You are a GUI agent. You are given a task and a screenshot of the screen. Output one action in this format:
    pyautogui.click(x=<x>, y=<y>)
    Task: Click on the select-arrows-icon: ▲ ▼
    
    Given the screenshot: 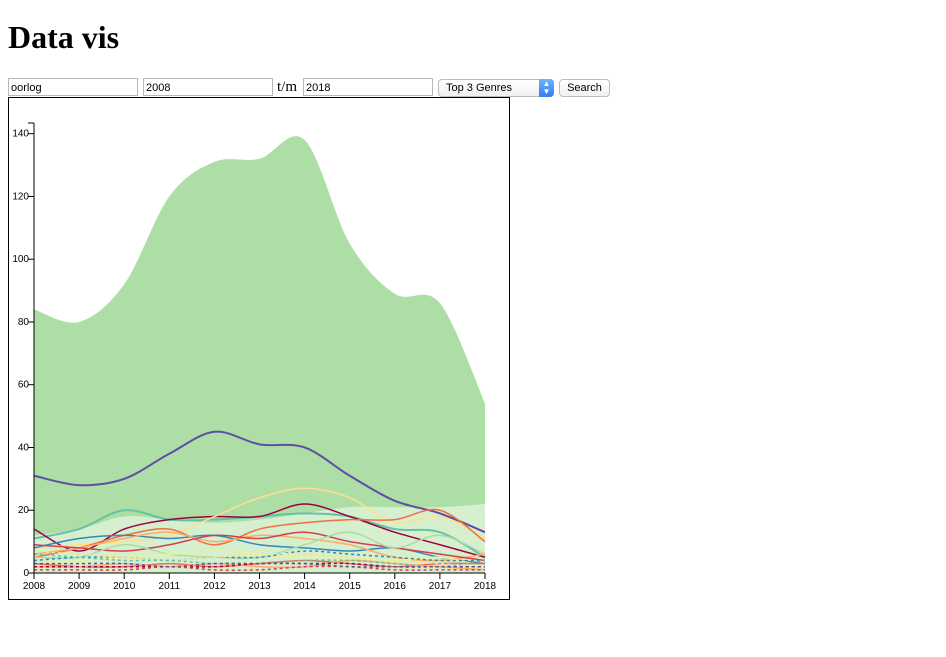 What is the action you would take?
    pyautogui.click(x=546, y=88)
    